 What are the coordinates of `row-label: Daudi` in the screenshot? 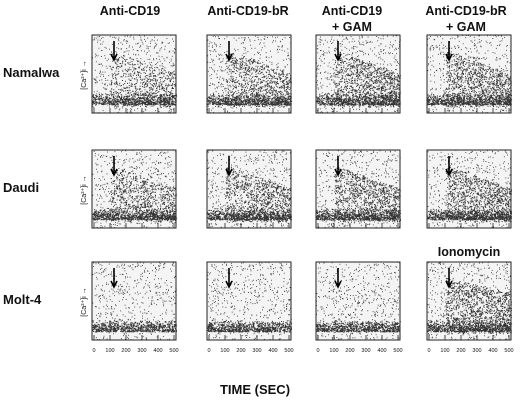 It's located at (21, 187).